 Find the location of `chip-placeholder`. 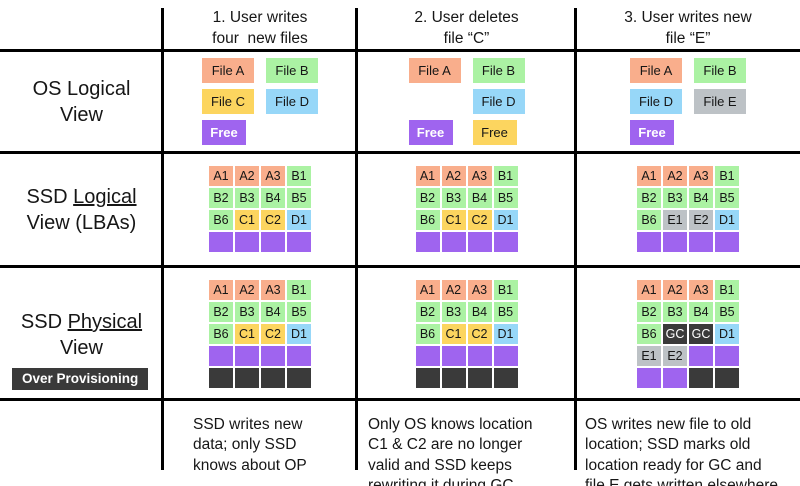

chip-placeholder is located at coordinates (292, 132).